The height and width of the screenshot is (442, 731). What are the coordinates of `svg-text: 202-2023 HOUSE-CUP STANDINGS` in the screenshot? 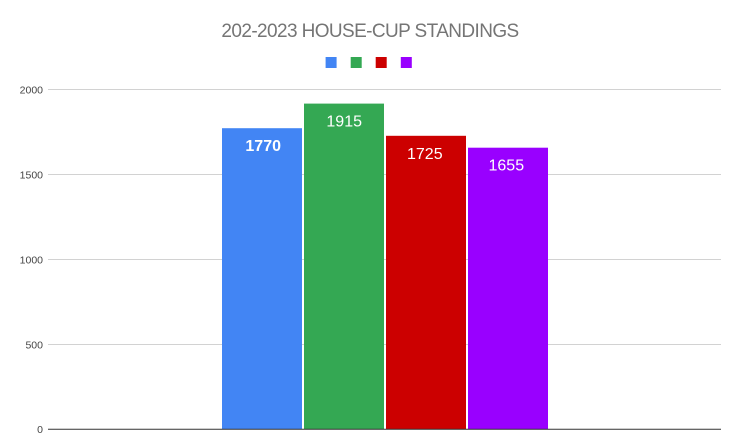 It's located at (369, 31).